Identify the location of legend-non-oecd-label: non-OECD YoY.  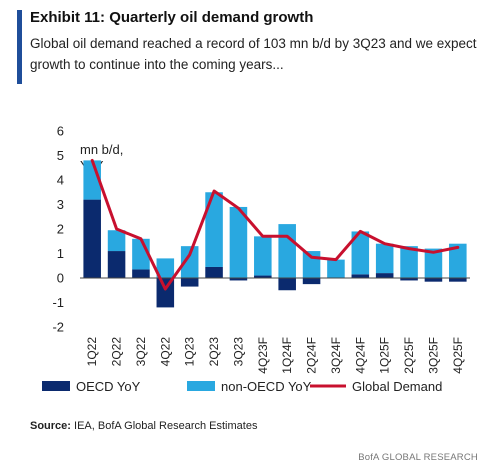
(266, 386).